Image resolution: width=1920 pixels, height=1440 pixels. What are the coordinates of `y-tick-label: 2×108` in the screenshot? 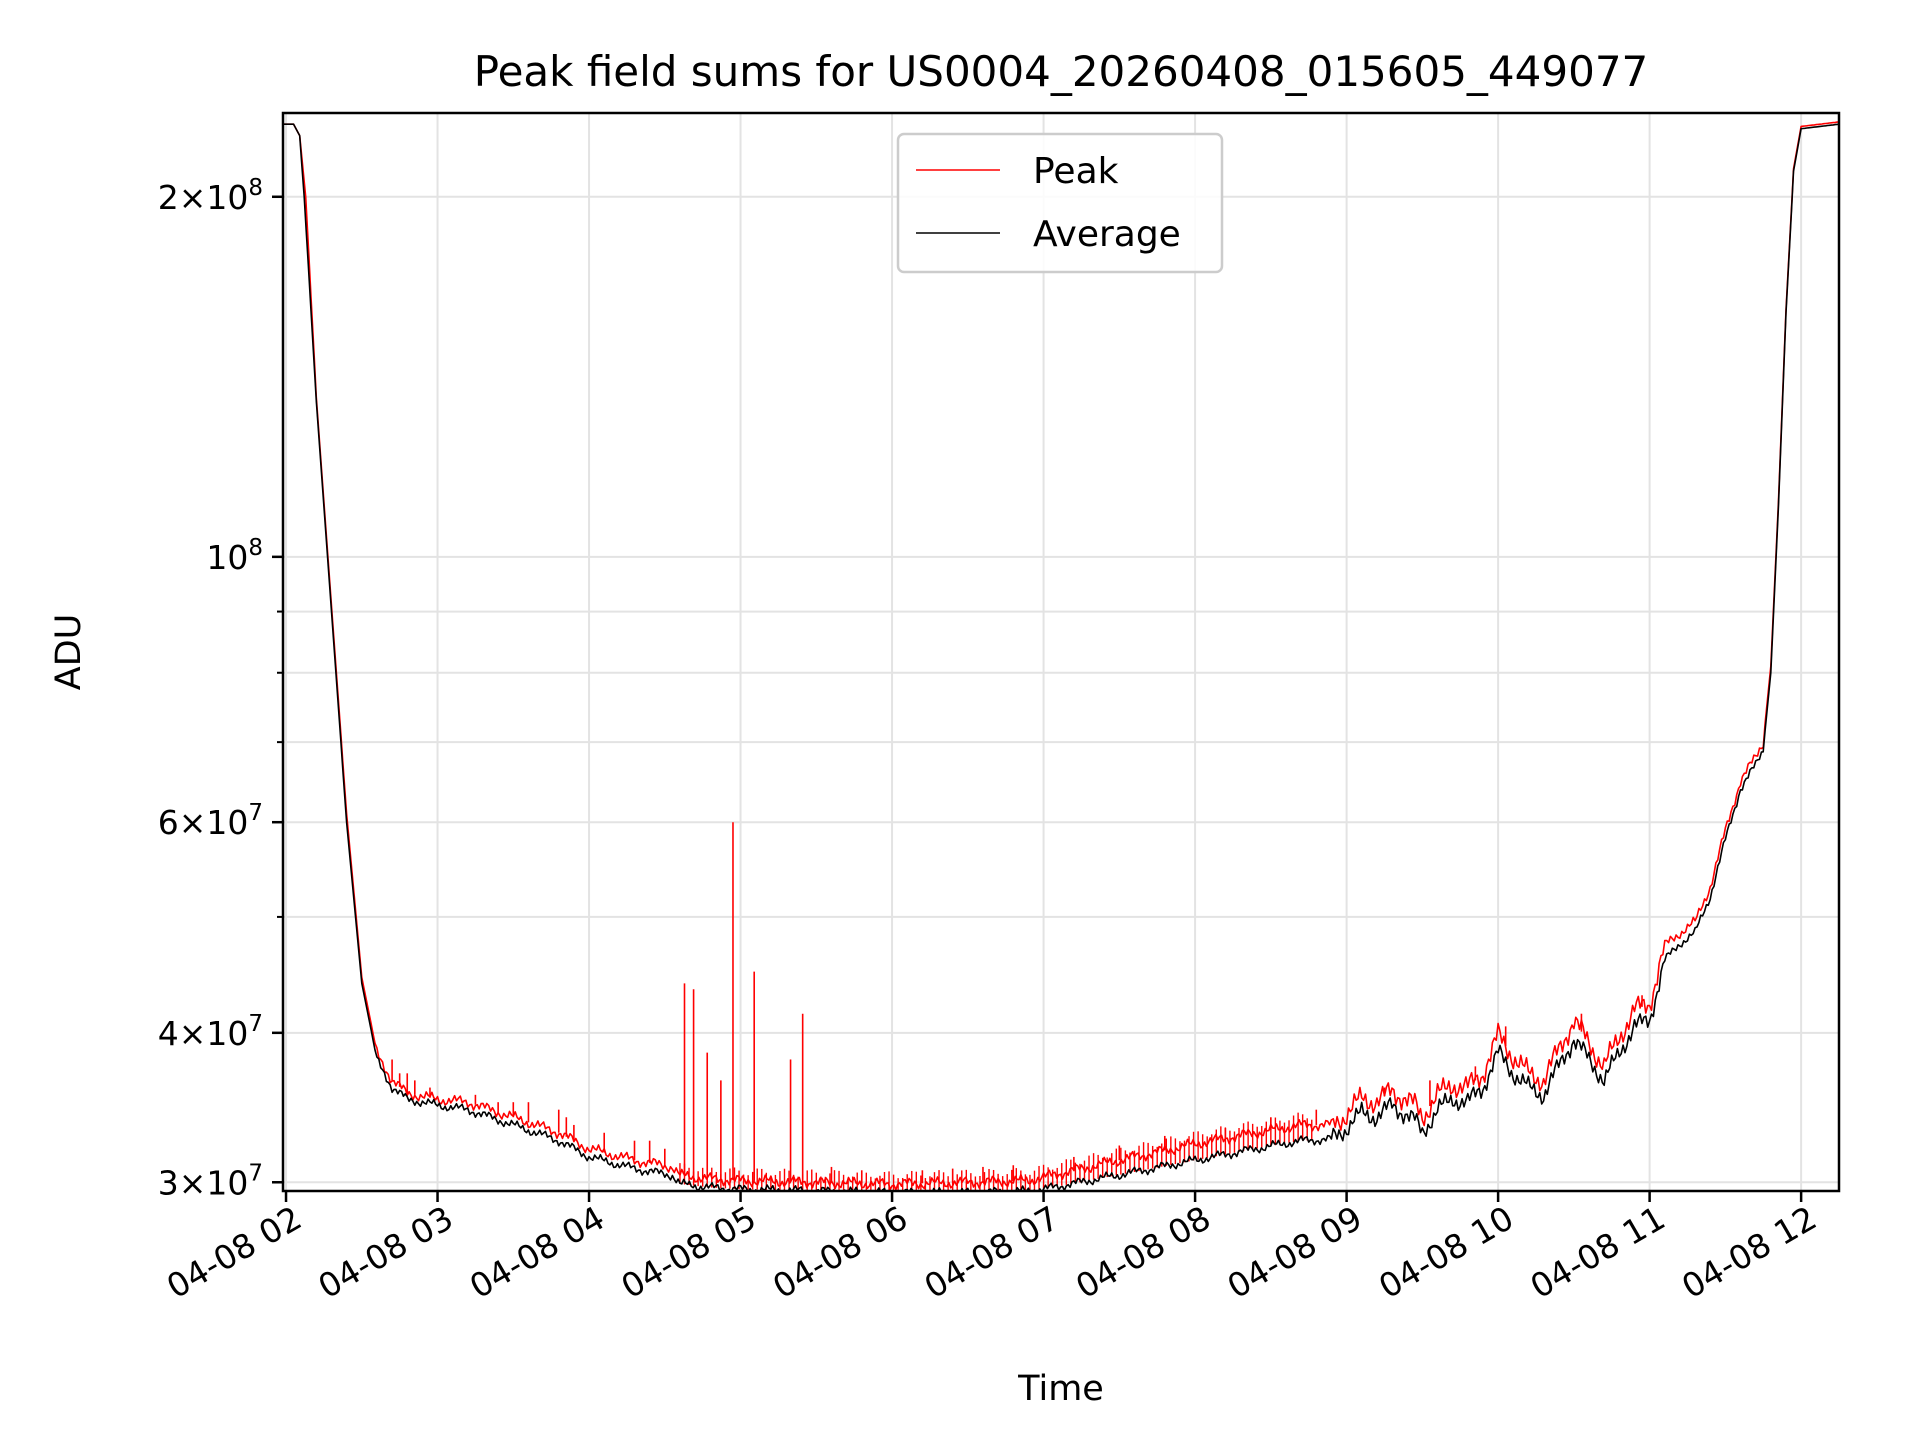 It's located at (210, 196).